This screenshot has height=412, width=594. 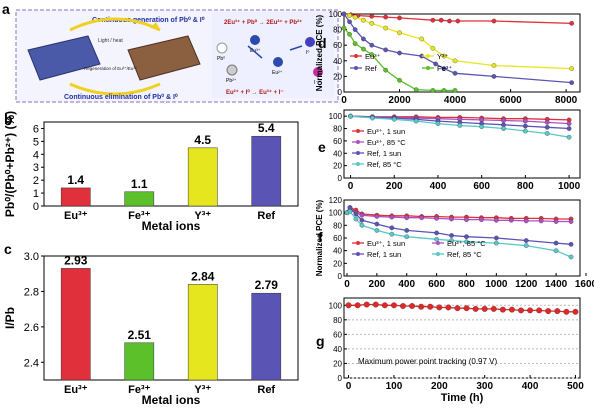 What do you see at coordinates (336, 200) in the screenshot?
I see `y-tick-label: 120` at bounding box center [336, 200].